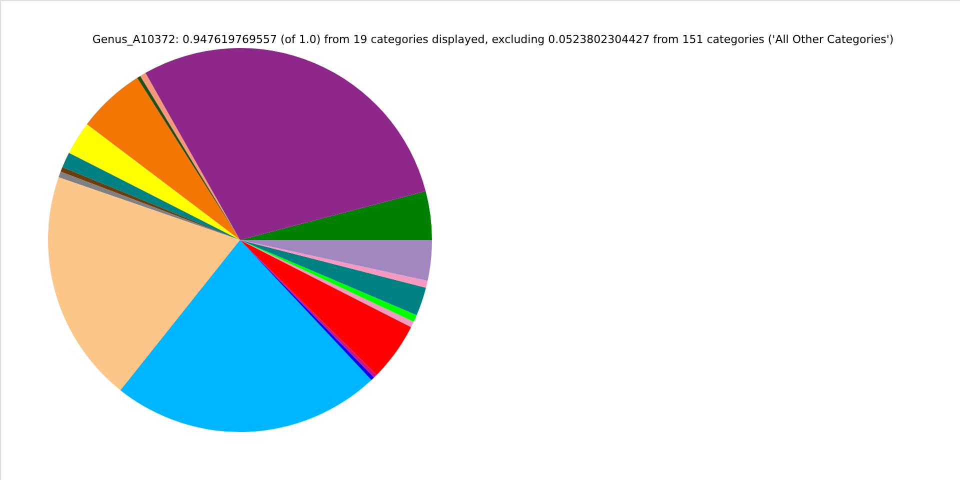 The width and height of the screenshot is (960, 480). I want to click on text: Genus_A10372: 0.947619769557 (of 1.0) from 19 categories displayed, excluding 0.0523802304427 from 151 categories ('All Other Categories'), so click(493, 39).